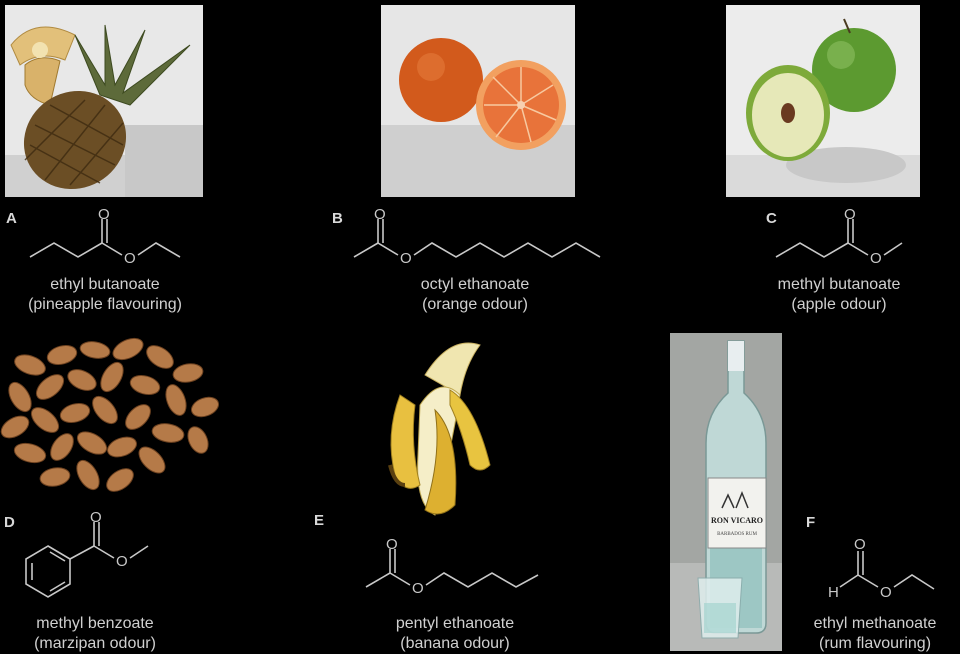 This screenshot has width=960, height=654. What do you see at coordinates (11, 218) in the screenshot?
I see `panel-label-a: A` at bounding box center [11, 218].